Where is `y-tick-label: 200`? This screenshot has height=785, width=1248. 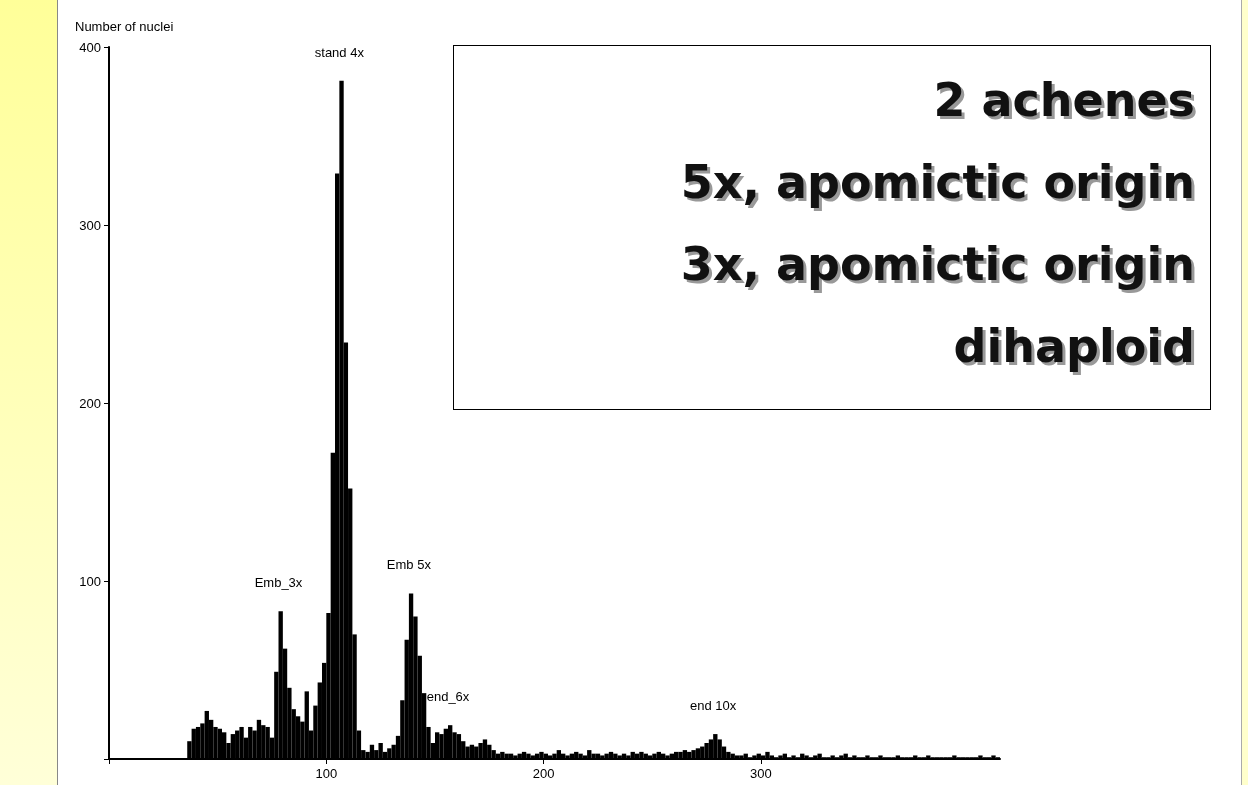 y-tick-label: 200 is located at coordinates (90, 403).